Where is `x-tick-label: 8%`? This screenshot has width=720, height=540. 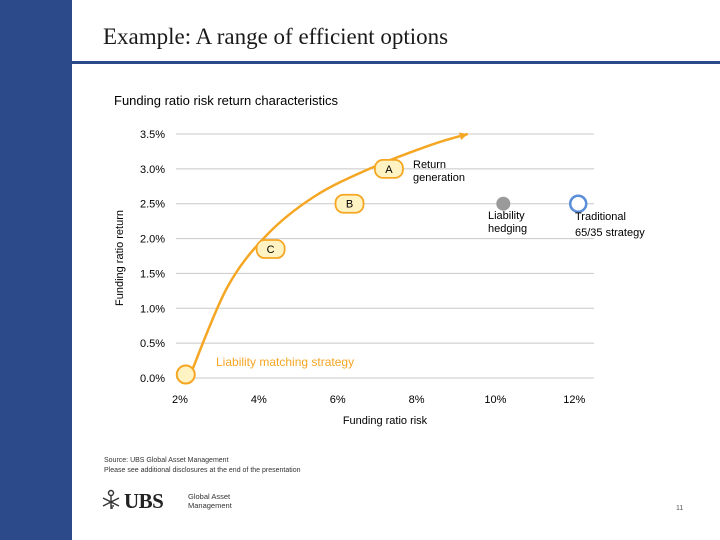 x-tick-label: 8% is located at coordinates (417, 400).